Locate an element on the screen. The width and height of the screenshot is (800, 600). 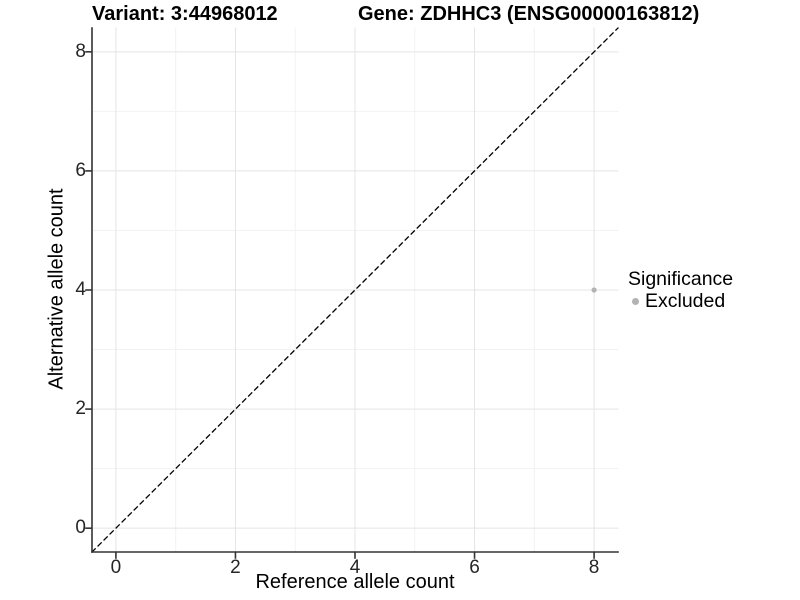
legend-key-dot-icon is located at coordinates (635, 301).